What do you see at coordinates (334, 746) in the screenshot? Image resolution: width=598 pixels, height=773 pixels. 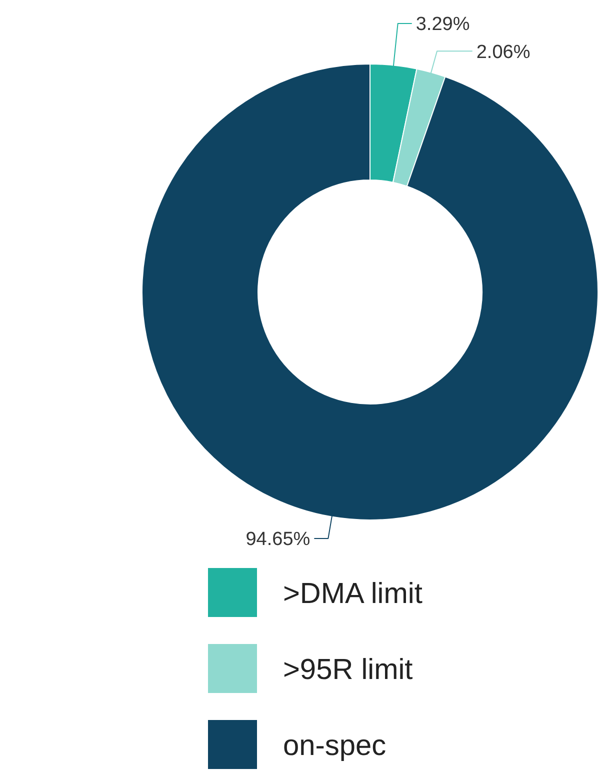 I see `legend-label: on-spec` at bounding box center [334, 746].